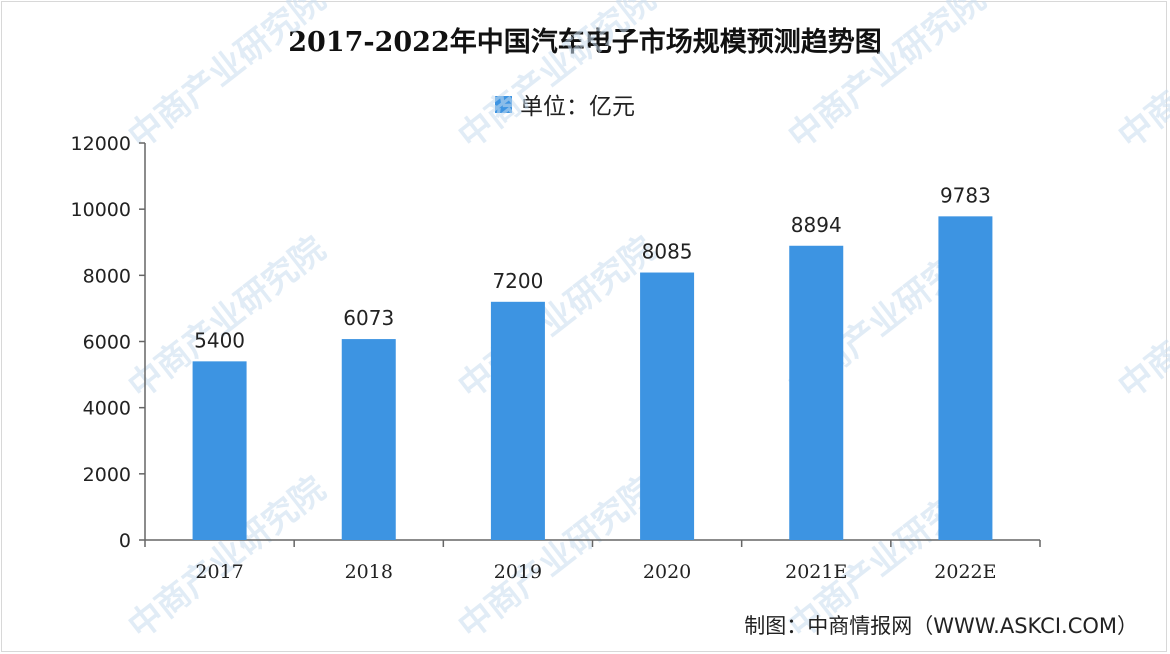 This screenshot has height=654, width=1170. What do you see at coordinates (517, 281) in the screenshot?
I see `data-label-2019: 7200` at bounding box center [517, 281].